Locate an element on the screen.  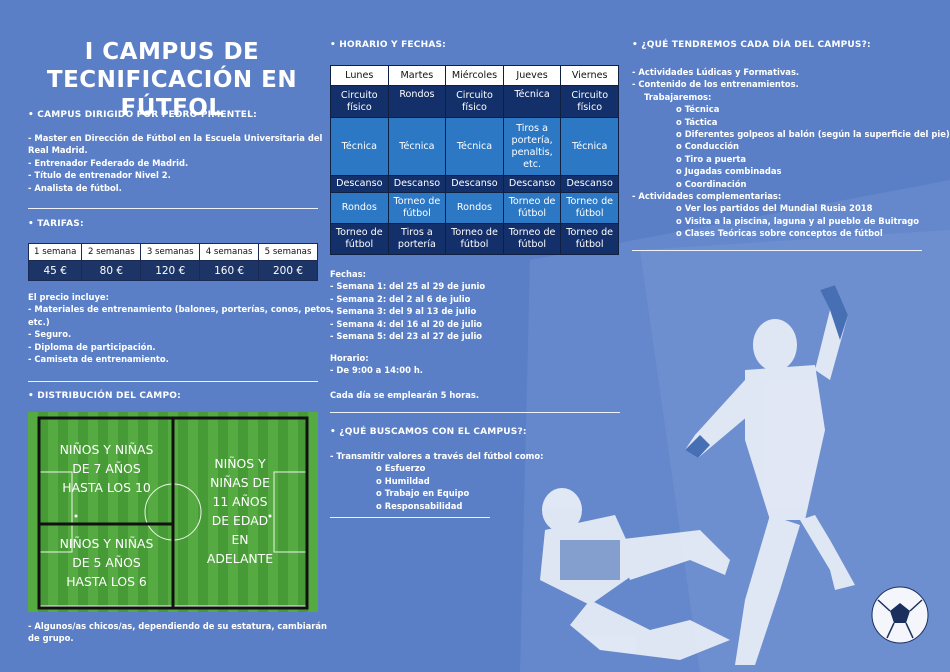
price-header-cell: 3 semanas is located at coordinates (170, 252).